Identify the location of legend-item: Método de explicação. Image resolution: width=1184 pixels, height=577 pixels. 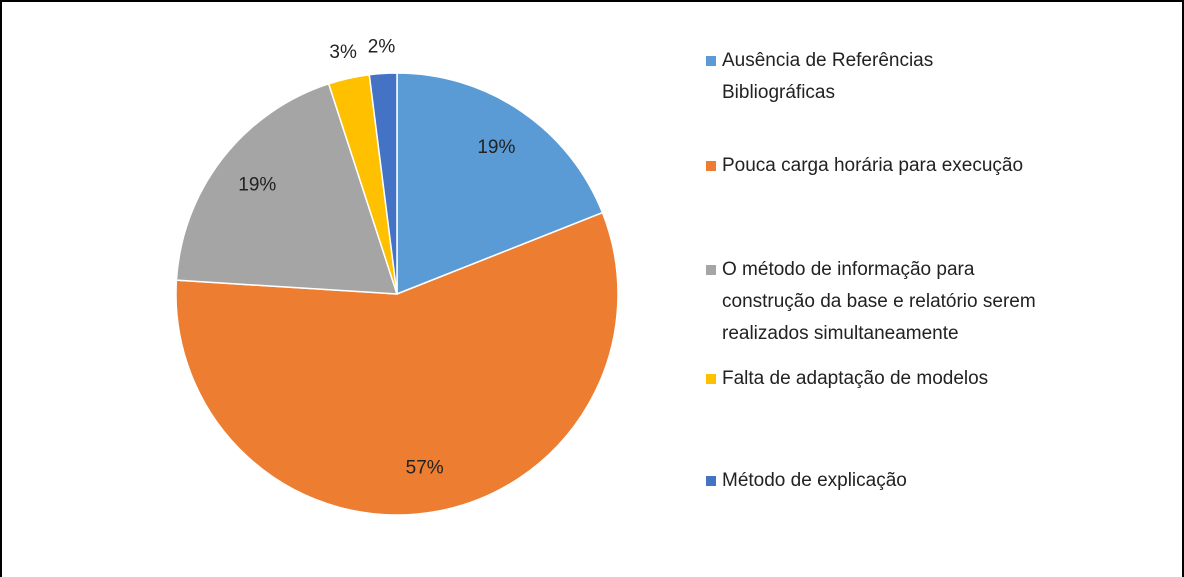
(806, 481).